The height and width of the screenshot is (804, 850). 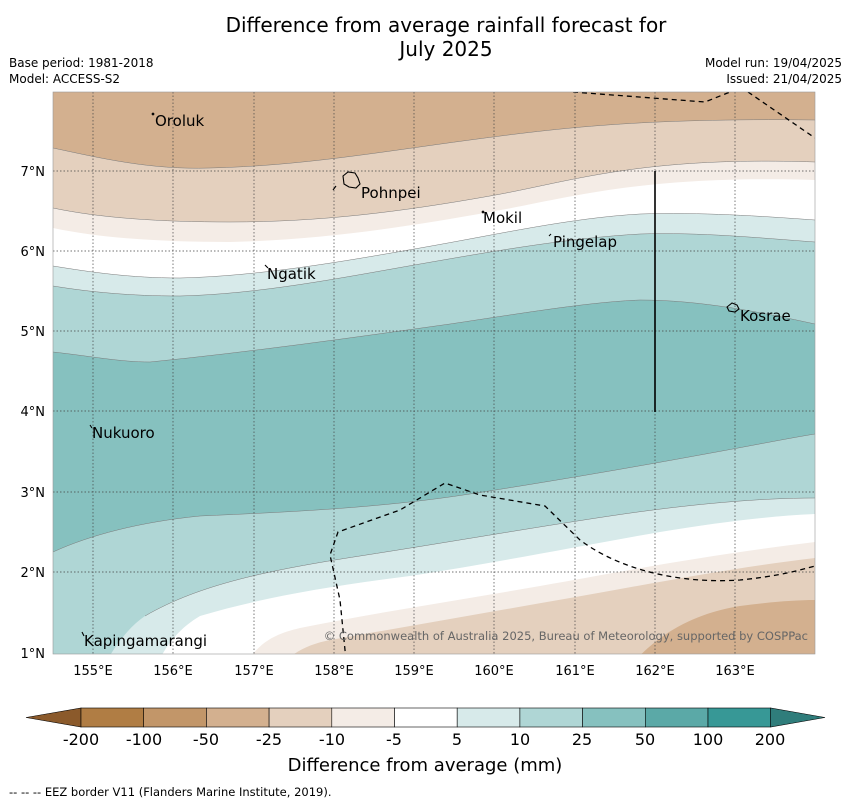 I want to click on colorbar, so click(x=425, y=717).